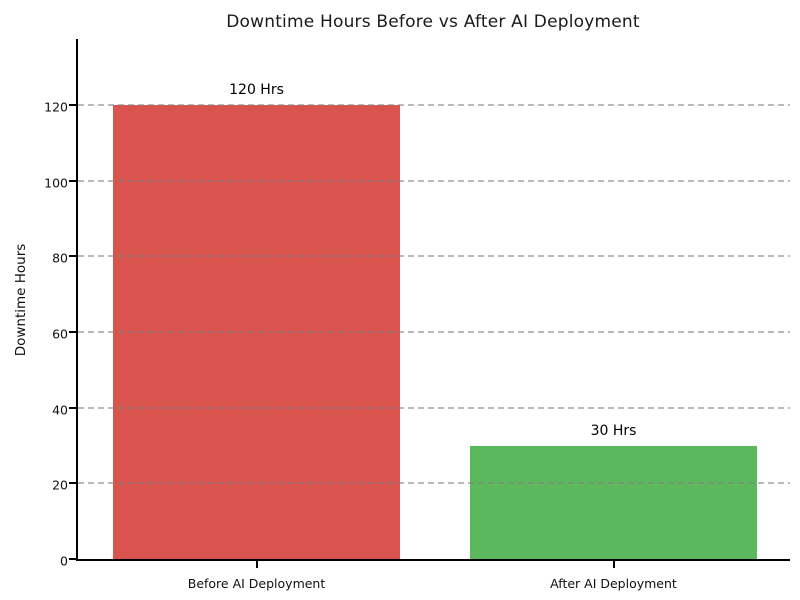 This screenshot has width=800, height=600. What do you see at coordinates (60, 258) in the screenshot?
I see `y-axis-tick-label: 80` at bounding box center [60, 258].